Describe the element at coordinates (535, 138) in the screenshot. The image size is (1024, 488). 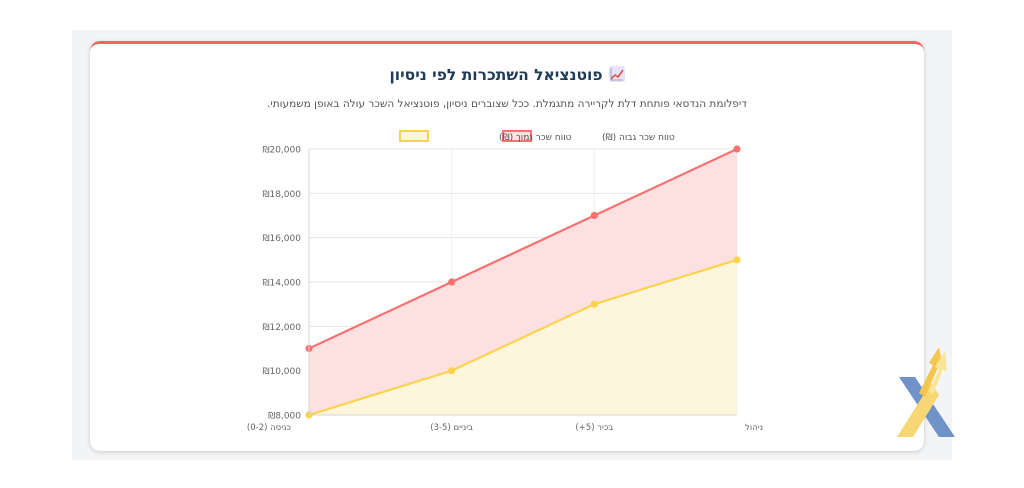
I see `legend-label: טווח שכר נמוך (₪)` at that location.